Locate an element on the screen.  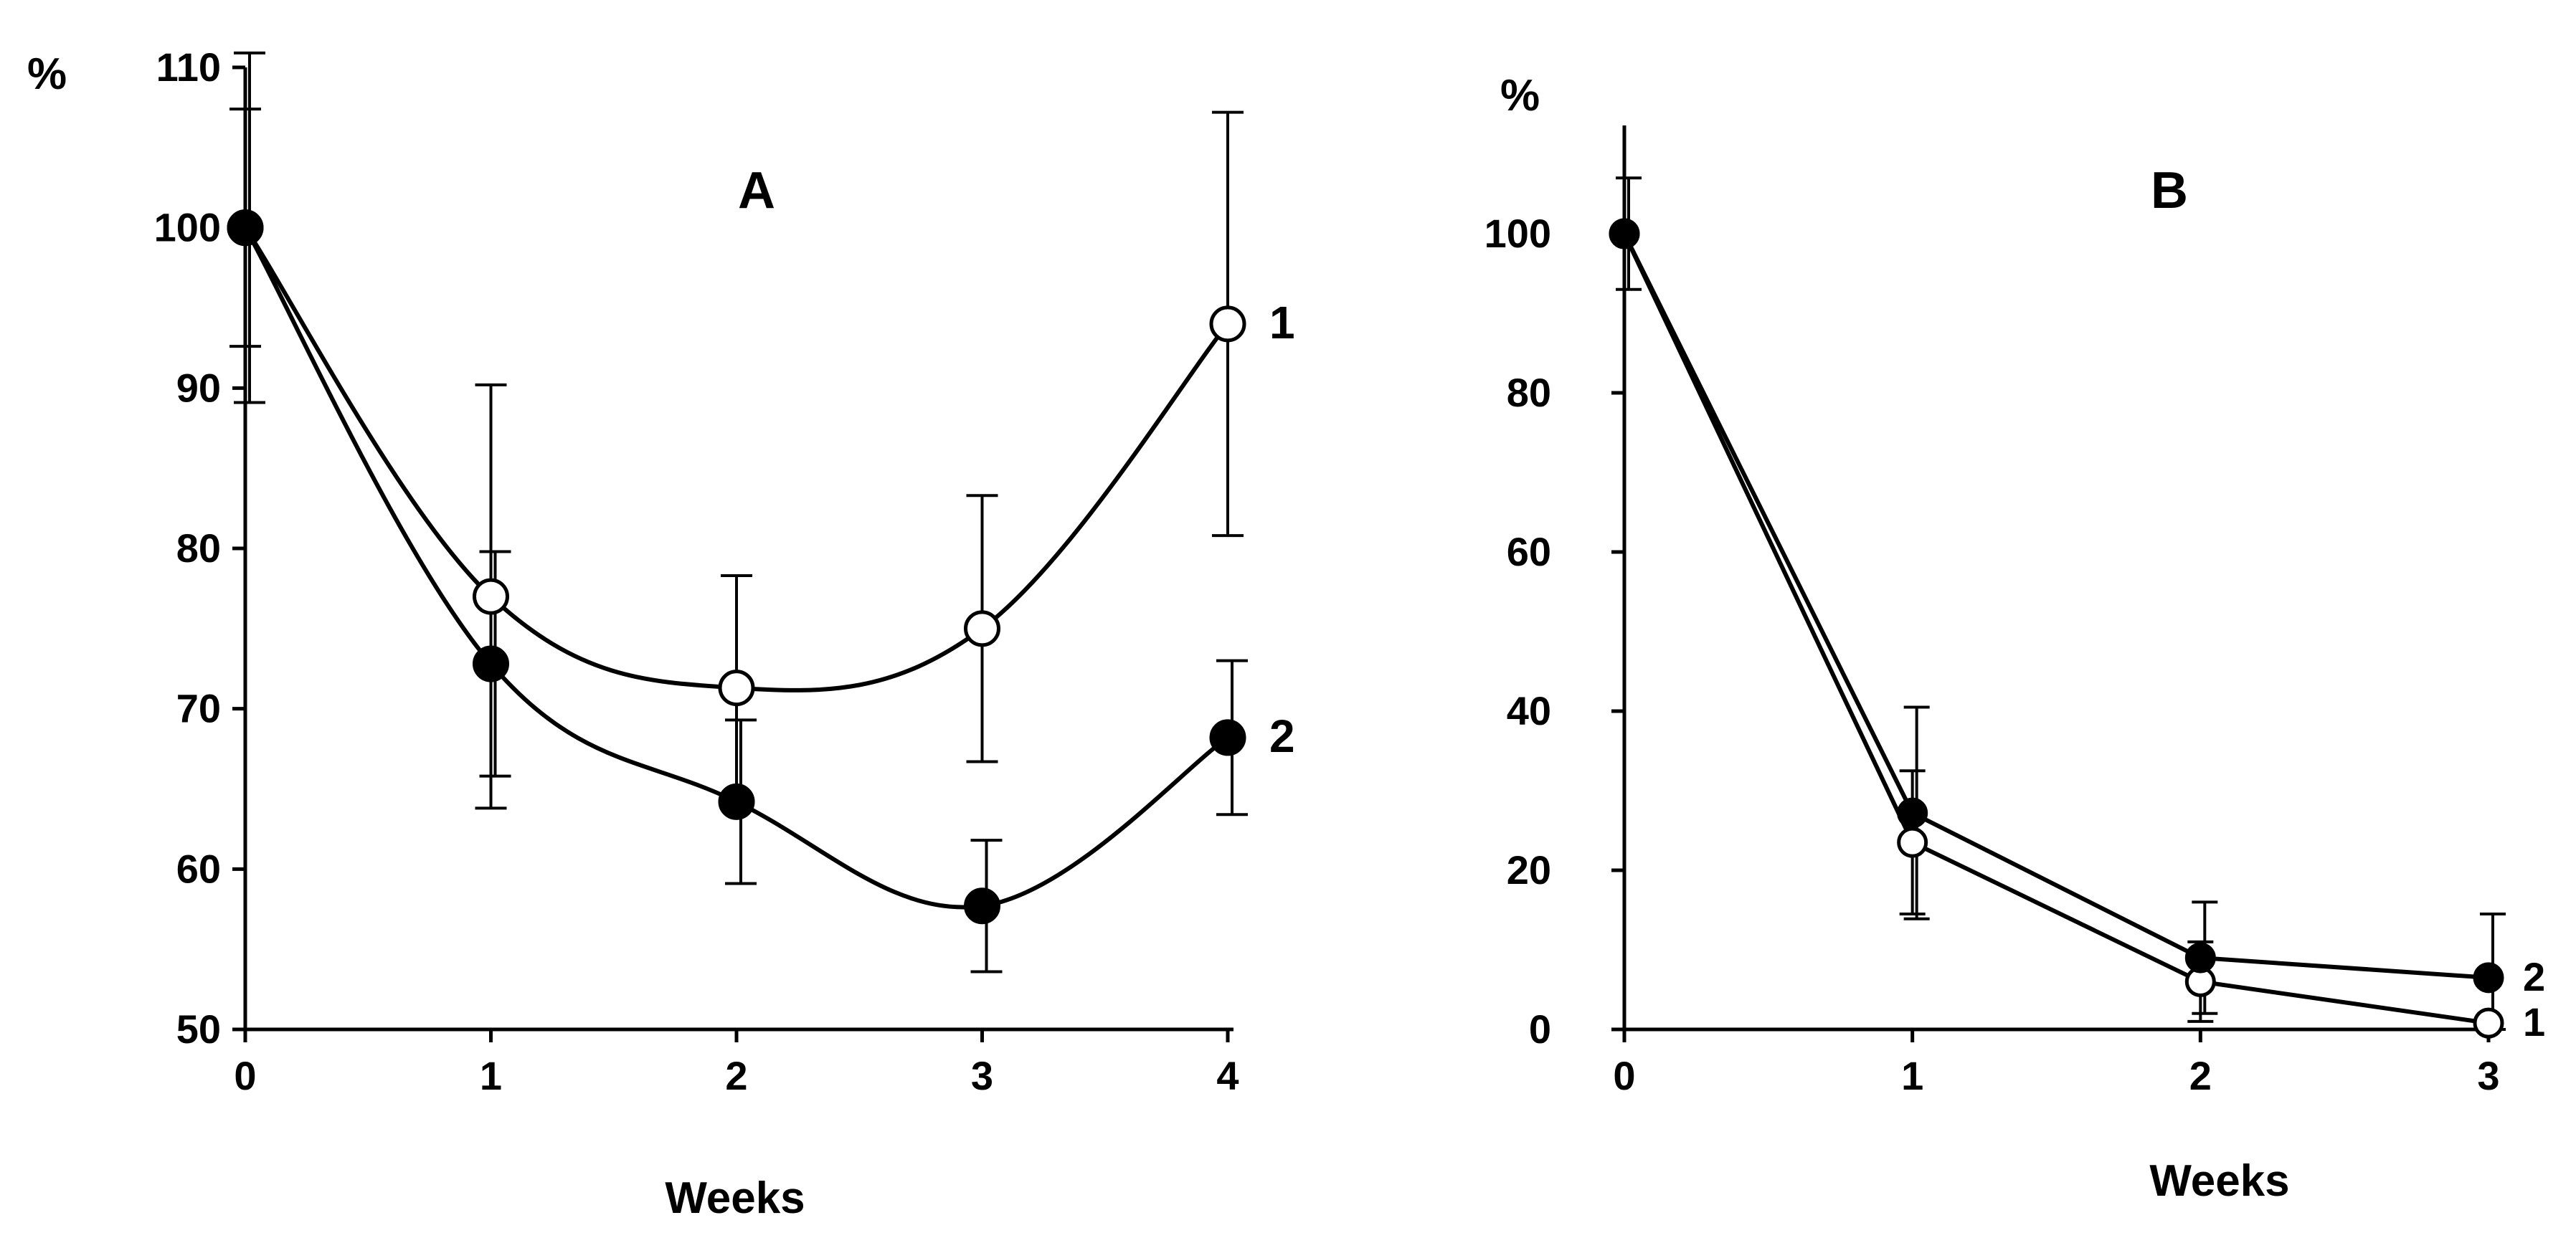
panel-b-x-axis-title: Weeks is located at coordinates (2219, 1181).